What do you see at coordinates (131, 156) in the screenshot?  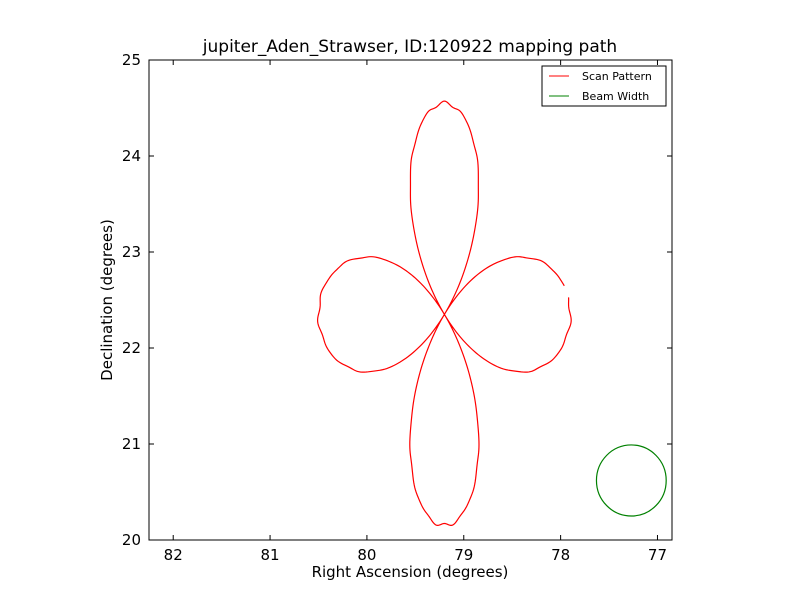 I see `y-tick-label: 24` at bounding box center [131, 156].